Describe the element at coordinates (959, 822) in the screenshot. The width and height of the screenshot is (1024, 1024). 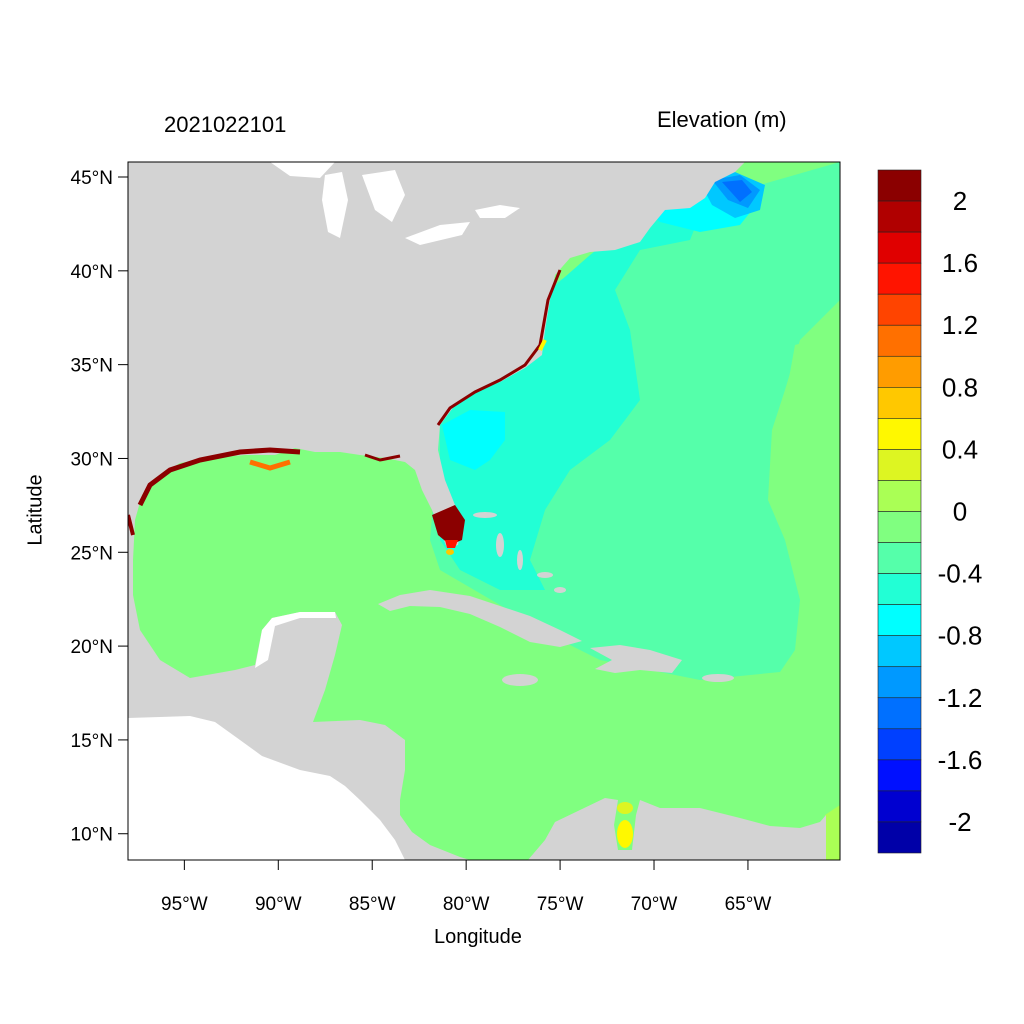
I see `colorbar-label: -2` at that location.